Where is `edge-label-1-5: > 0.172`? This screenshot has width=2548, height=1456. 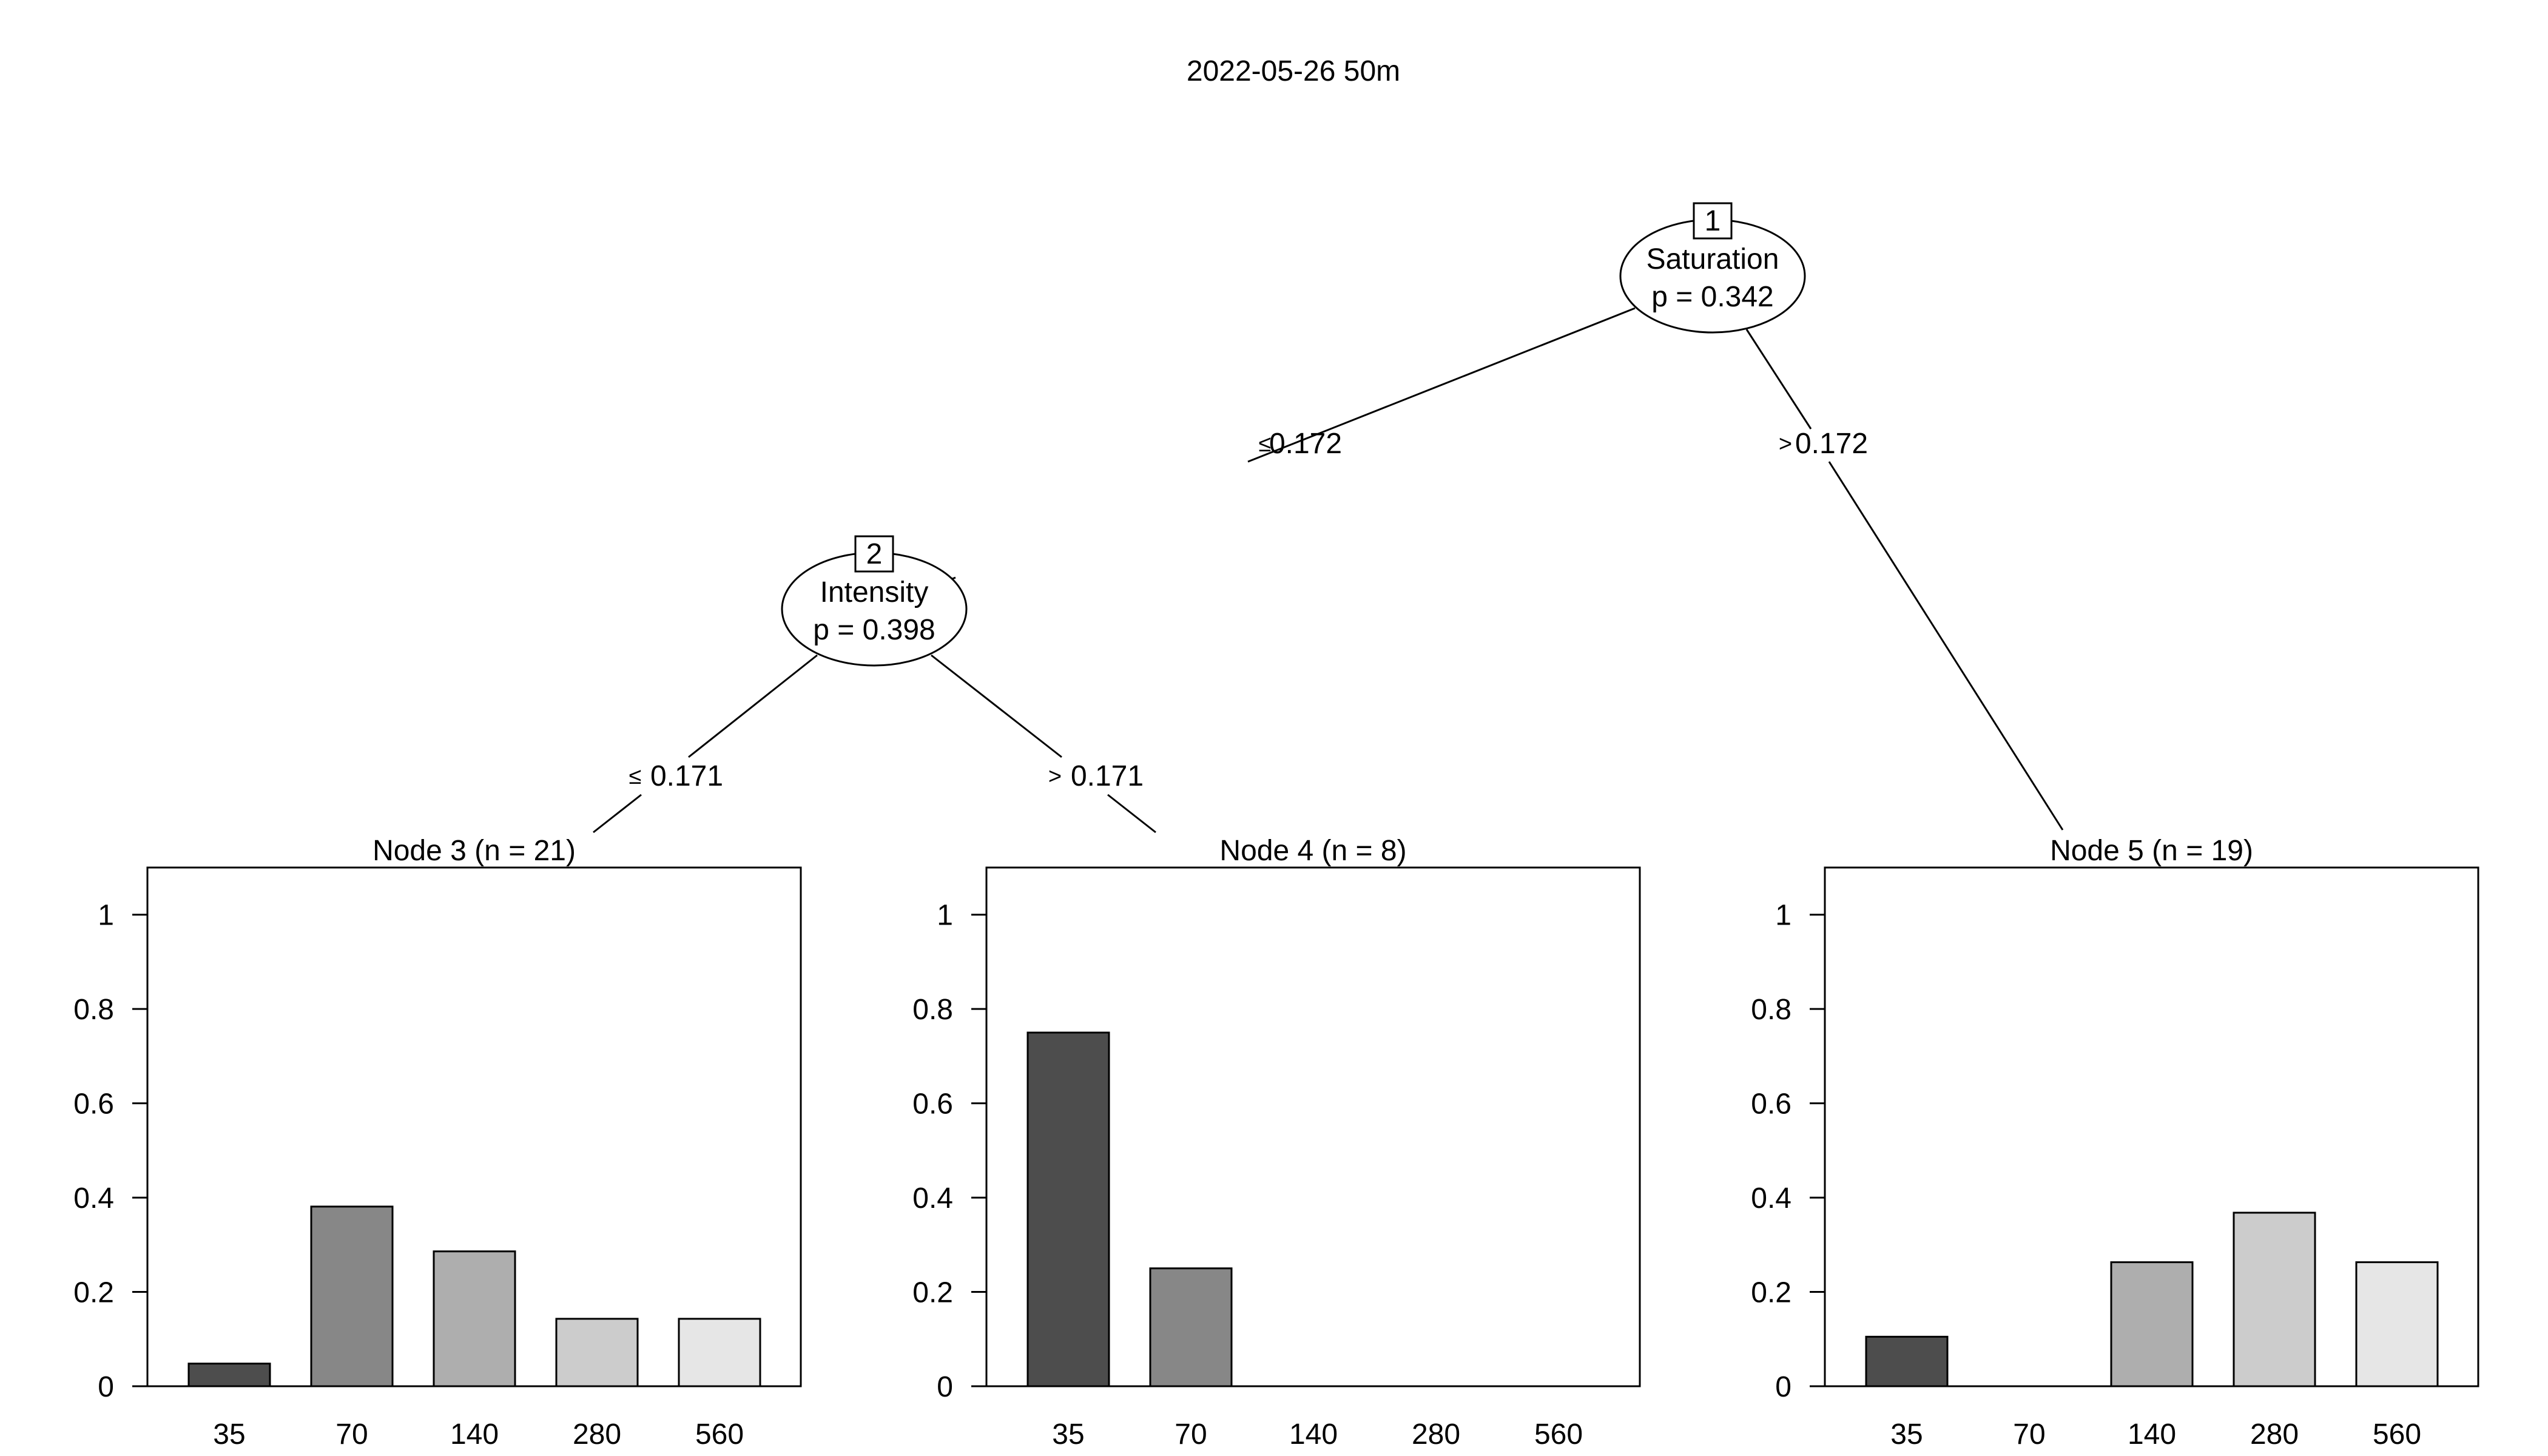 edge-label-1-5: > 0.172 is located at coordinates (1823, 444).